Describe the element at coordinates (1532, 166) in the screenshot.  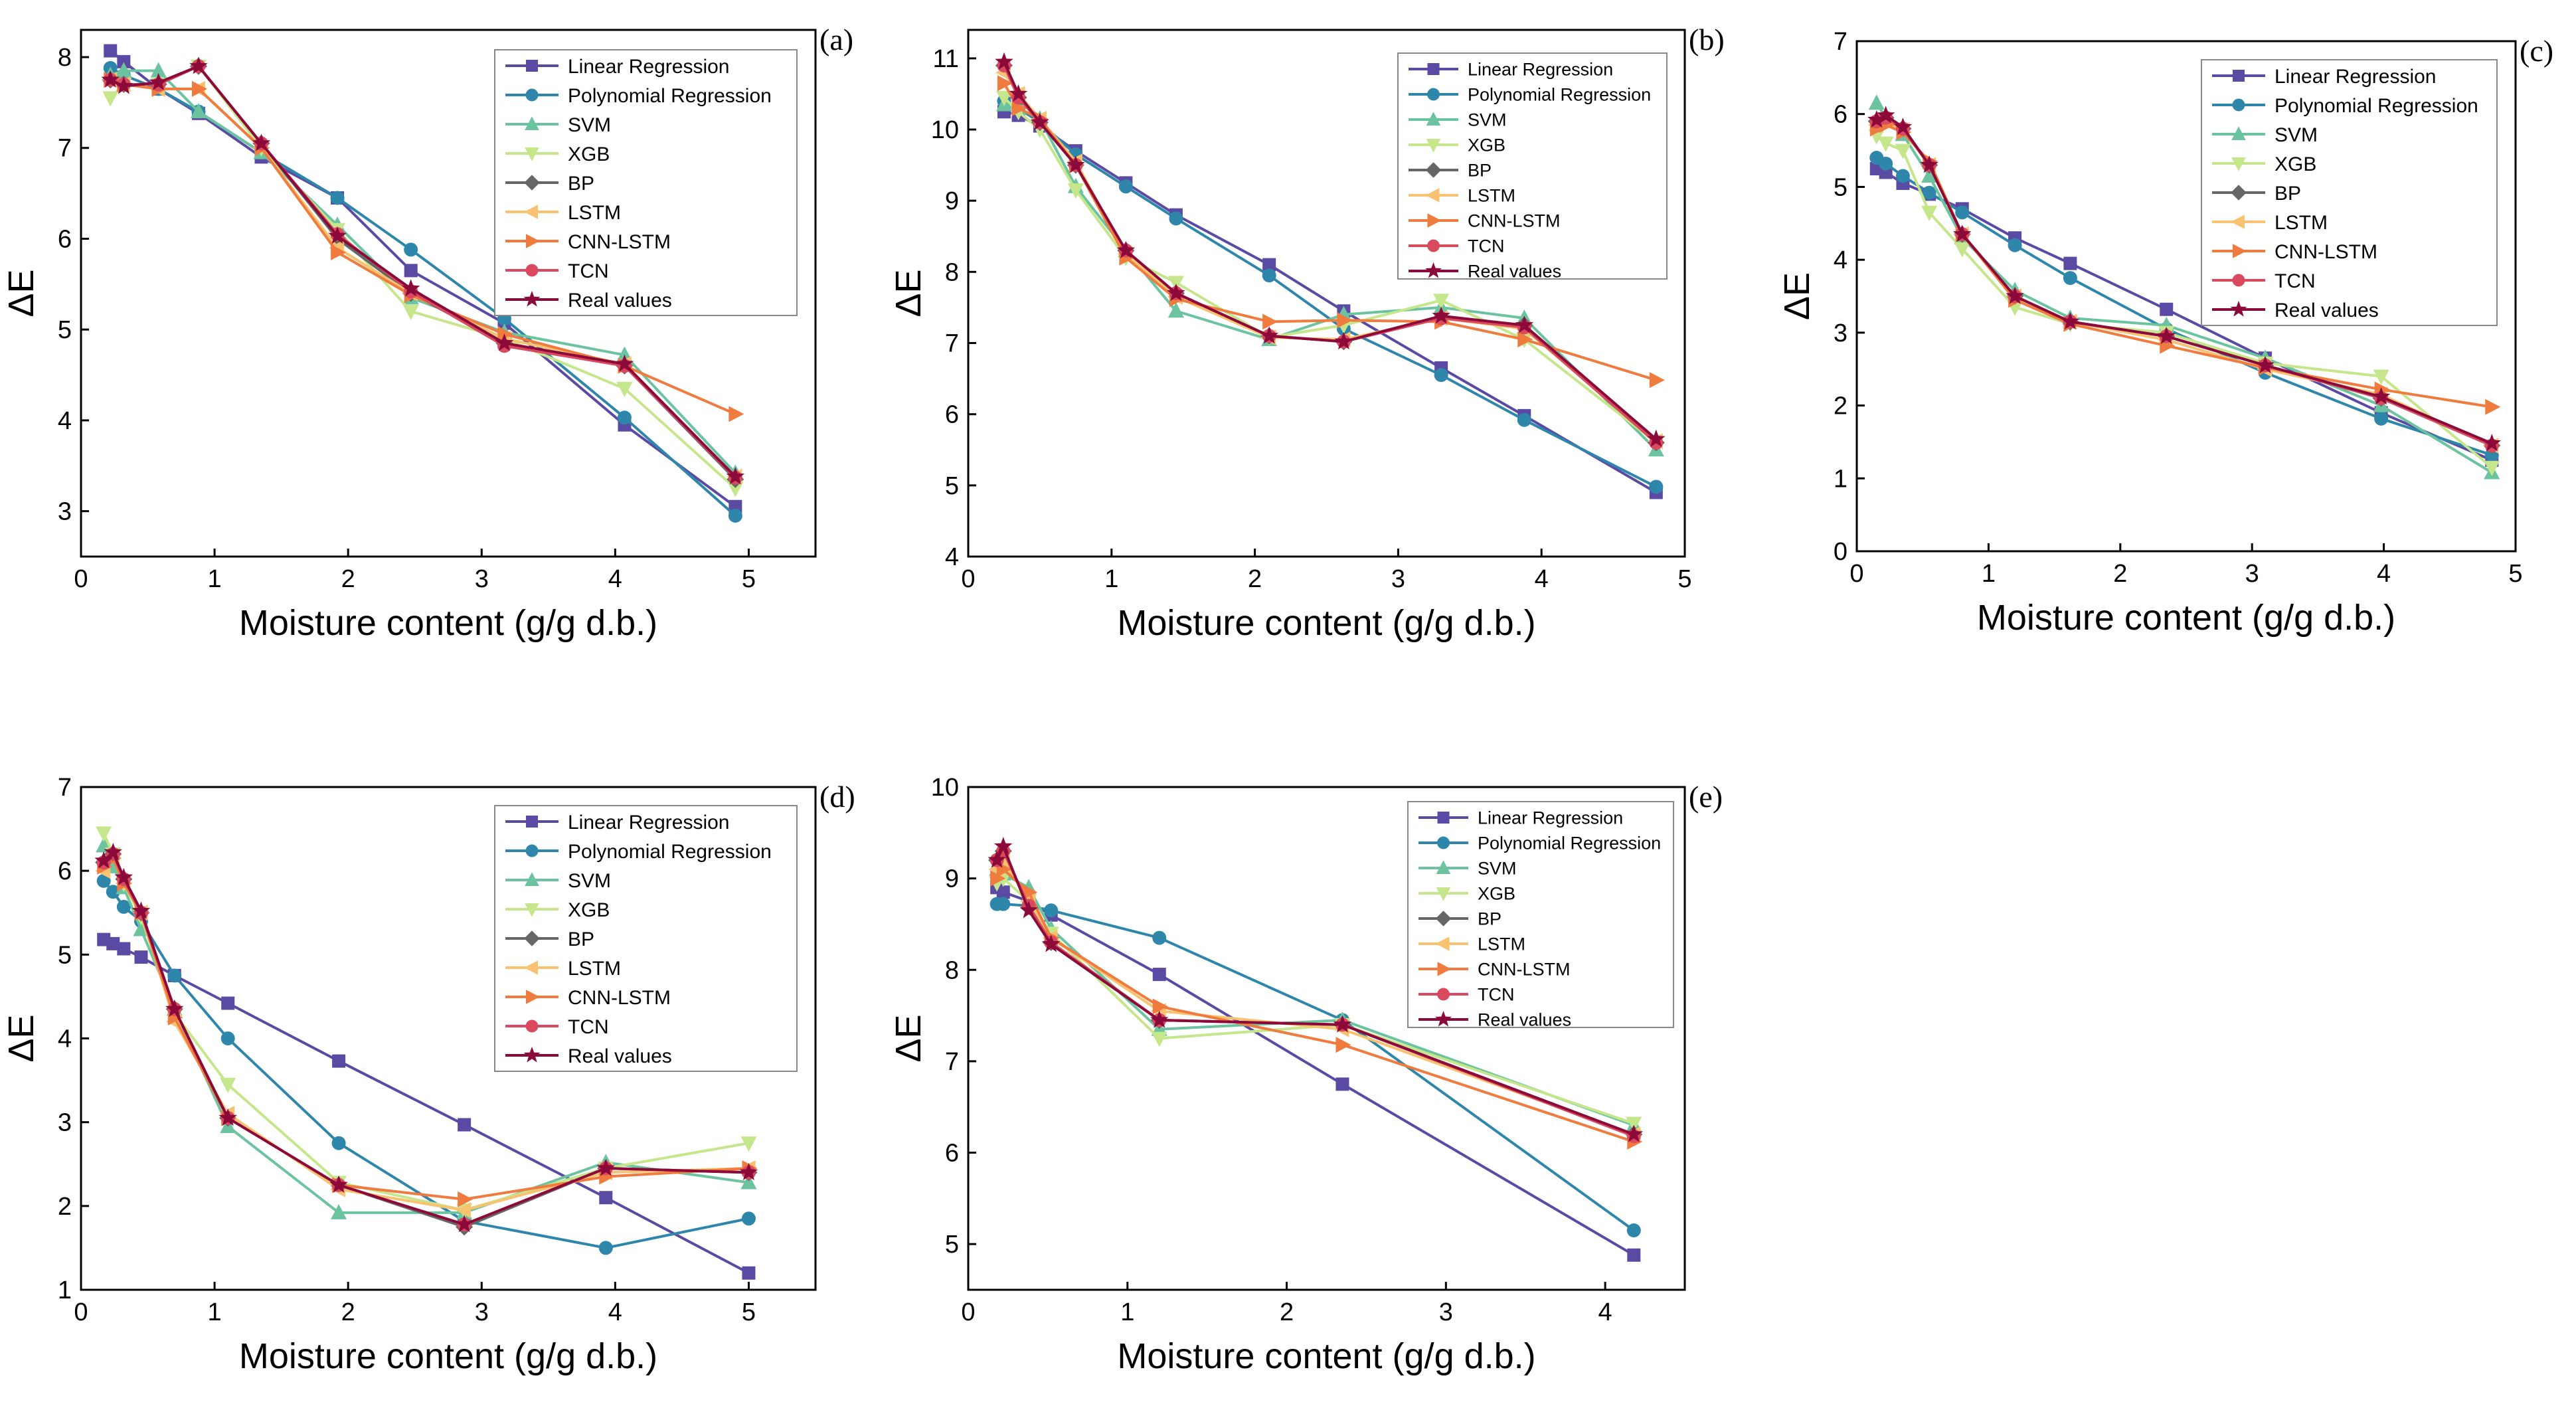
I see `legend-box` at that location.